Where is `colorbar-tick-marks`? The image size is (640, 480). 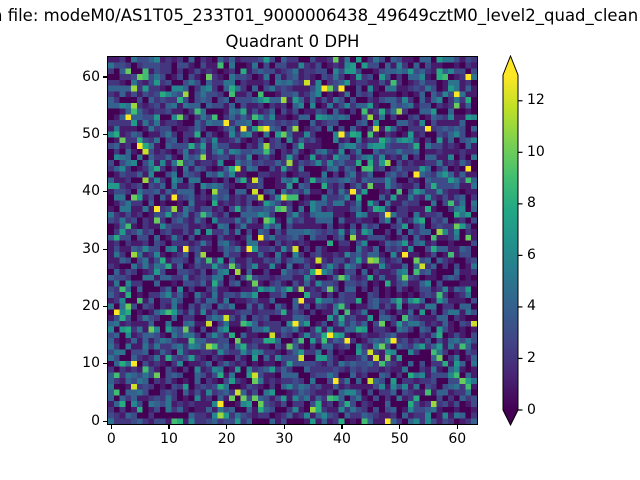 colorbar-tick-marks is located at coordinates (520, 255).